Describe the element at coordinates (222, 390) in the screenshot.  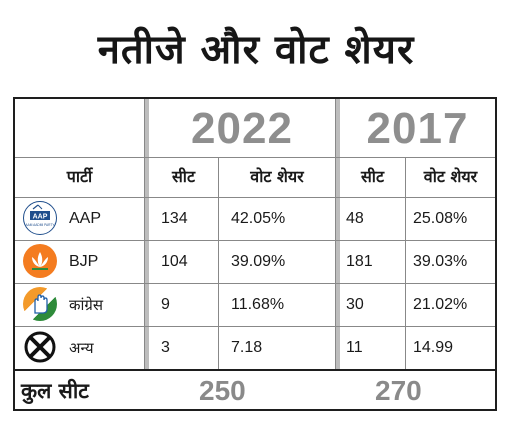
I see `total-seats-2022: 250` at that location.